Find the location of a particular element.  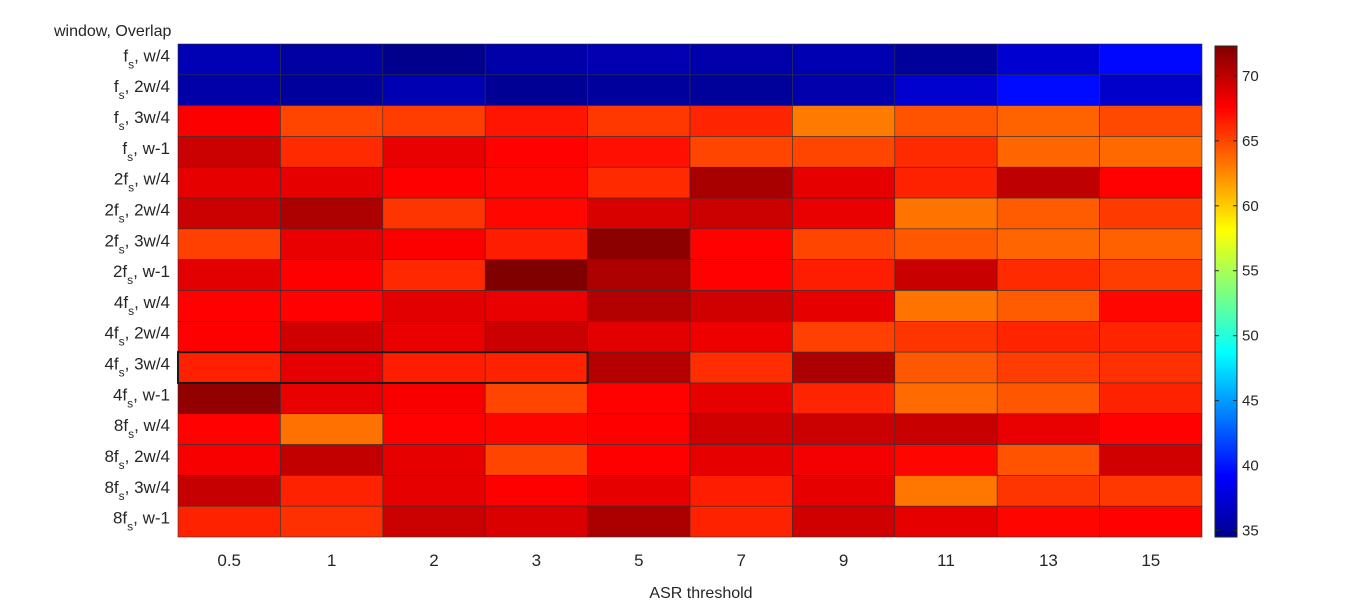

x-tick-labels: 0.5 1 2 3 5 7 9 11 13 15 is located at coordinates (688, 560).